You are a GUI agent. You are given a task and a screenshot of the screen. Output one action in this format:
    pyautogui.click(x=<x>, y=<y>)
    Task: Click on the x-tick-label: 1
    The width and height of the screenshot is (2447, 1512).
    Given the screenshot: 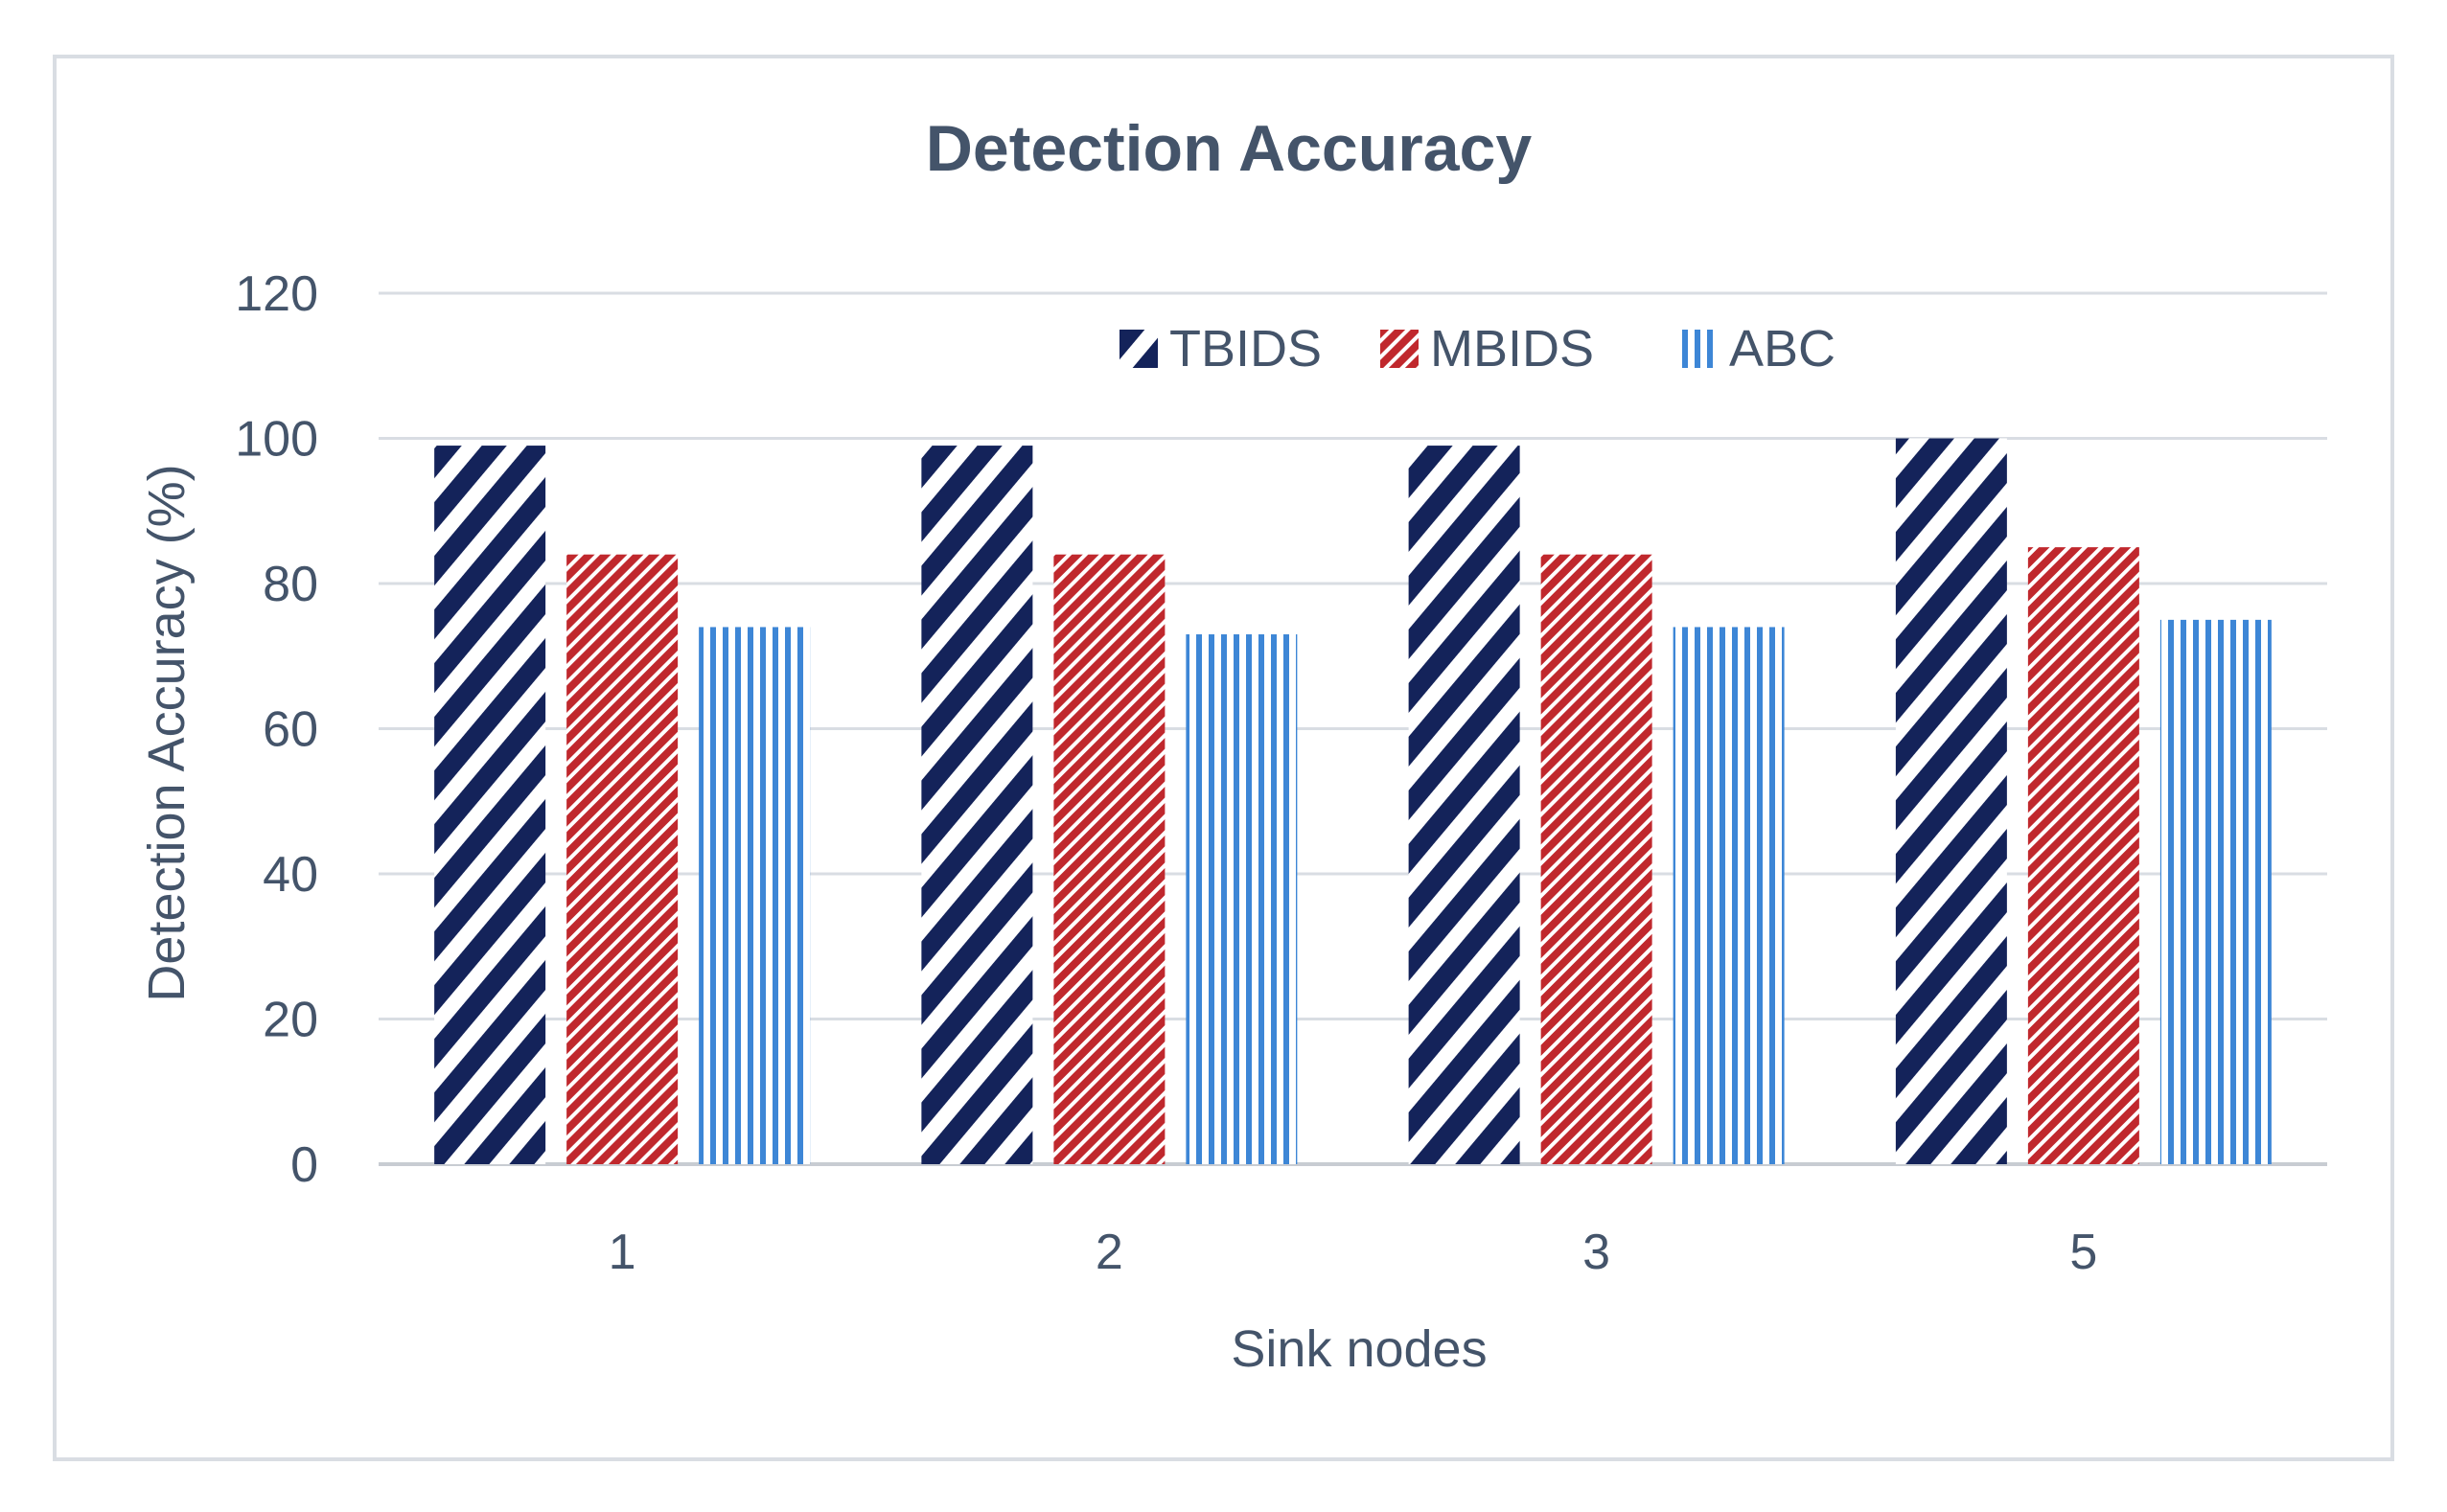 What is the action you would take?
    pyautogui.click(x=622, y=1252)
    